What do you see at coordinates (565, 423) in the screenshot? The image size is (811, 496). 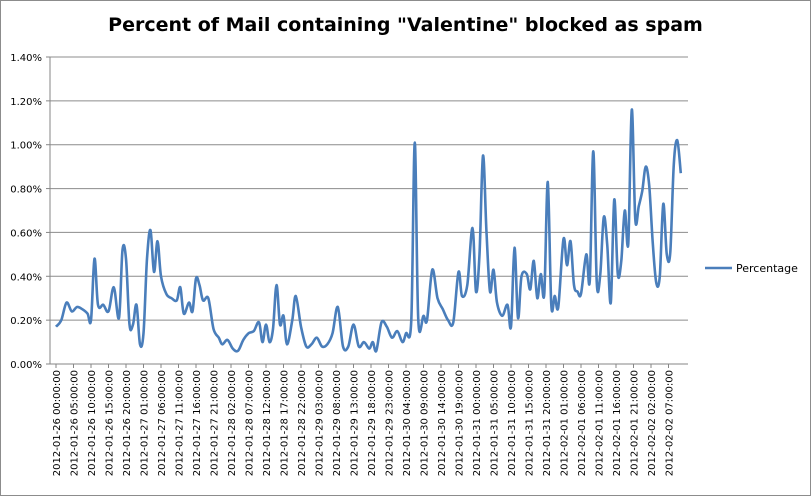 I see `x-tick-label: 2012-02-01 01:00:00` at bounding box center [565, 423].